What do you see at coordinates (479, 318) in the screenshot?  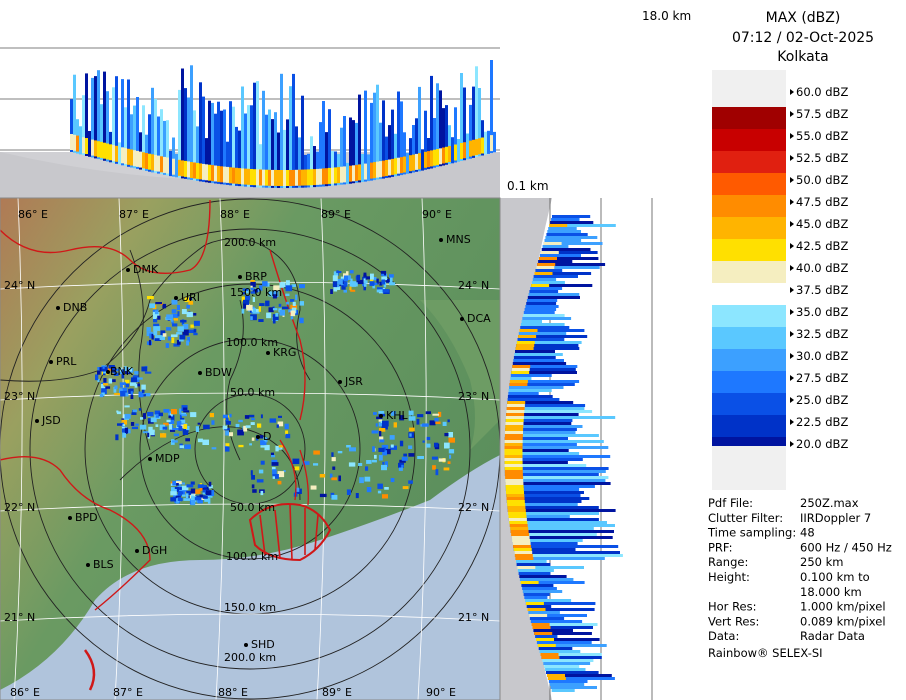 I see `place-dca: DCA` at bounding box center [479, 318].